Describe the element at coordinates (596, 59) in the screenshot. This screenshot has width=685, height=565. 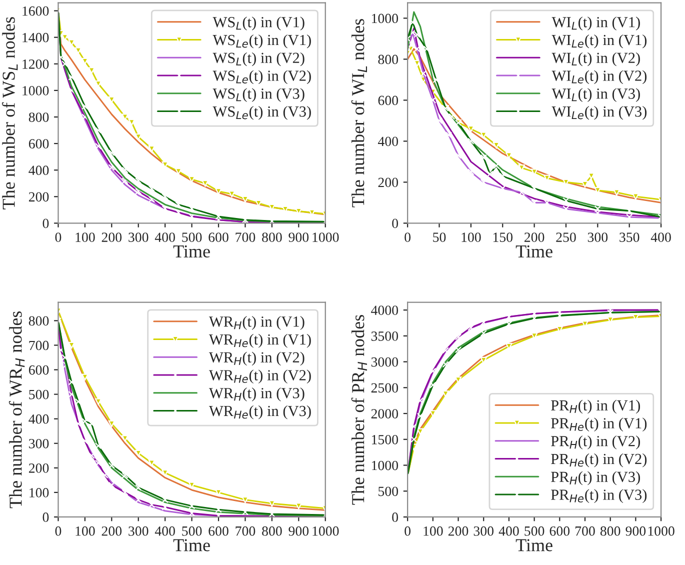
I see `legend-label: WI$_{L}$(t) in (V2)` at that location.